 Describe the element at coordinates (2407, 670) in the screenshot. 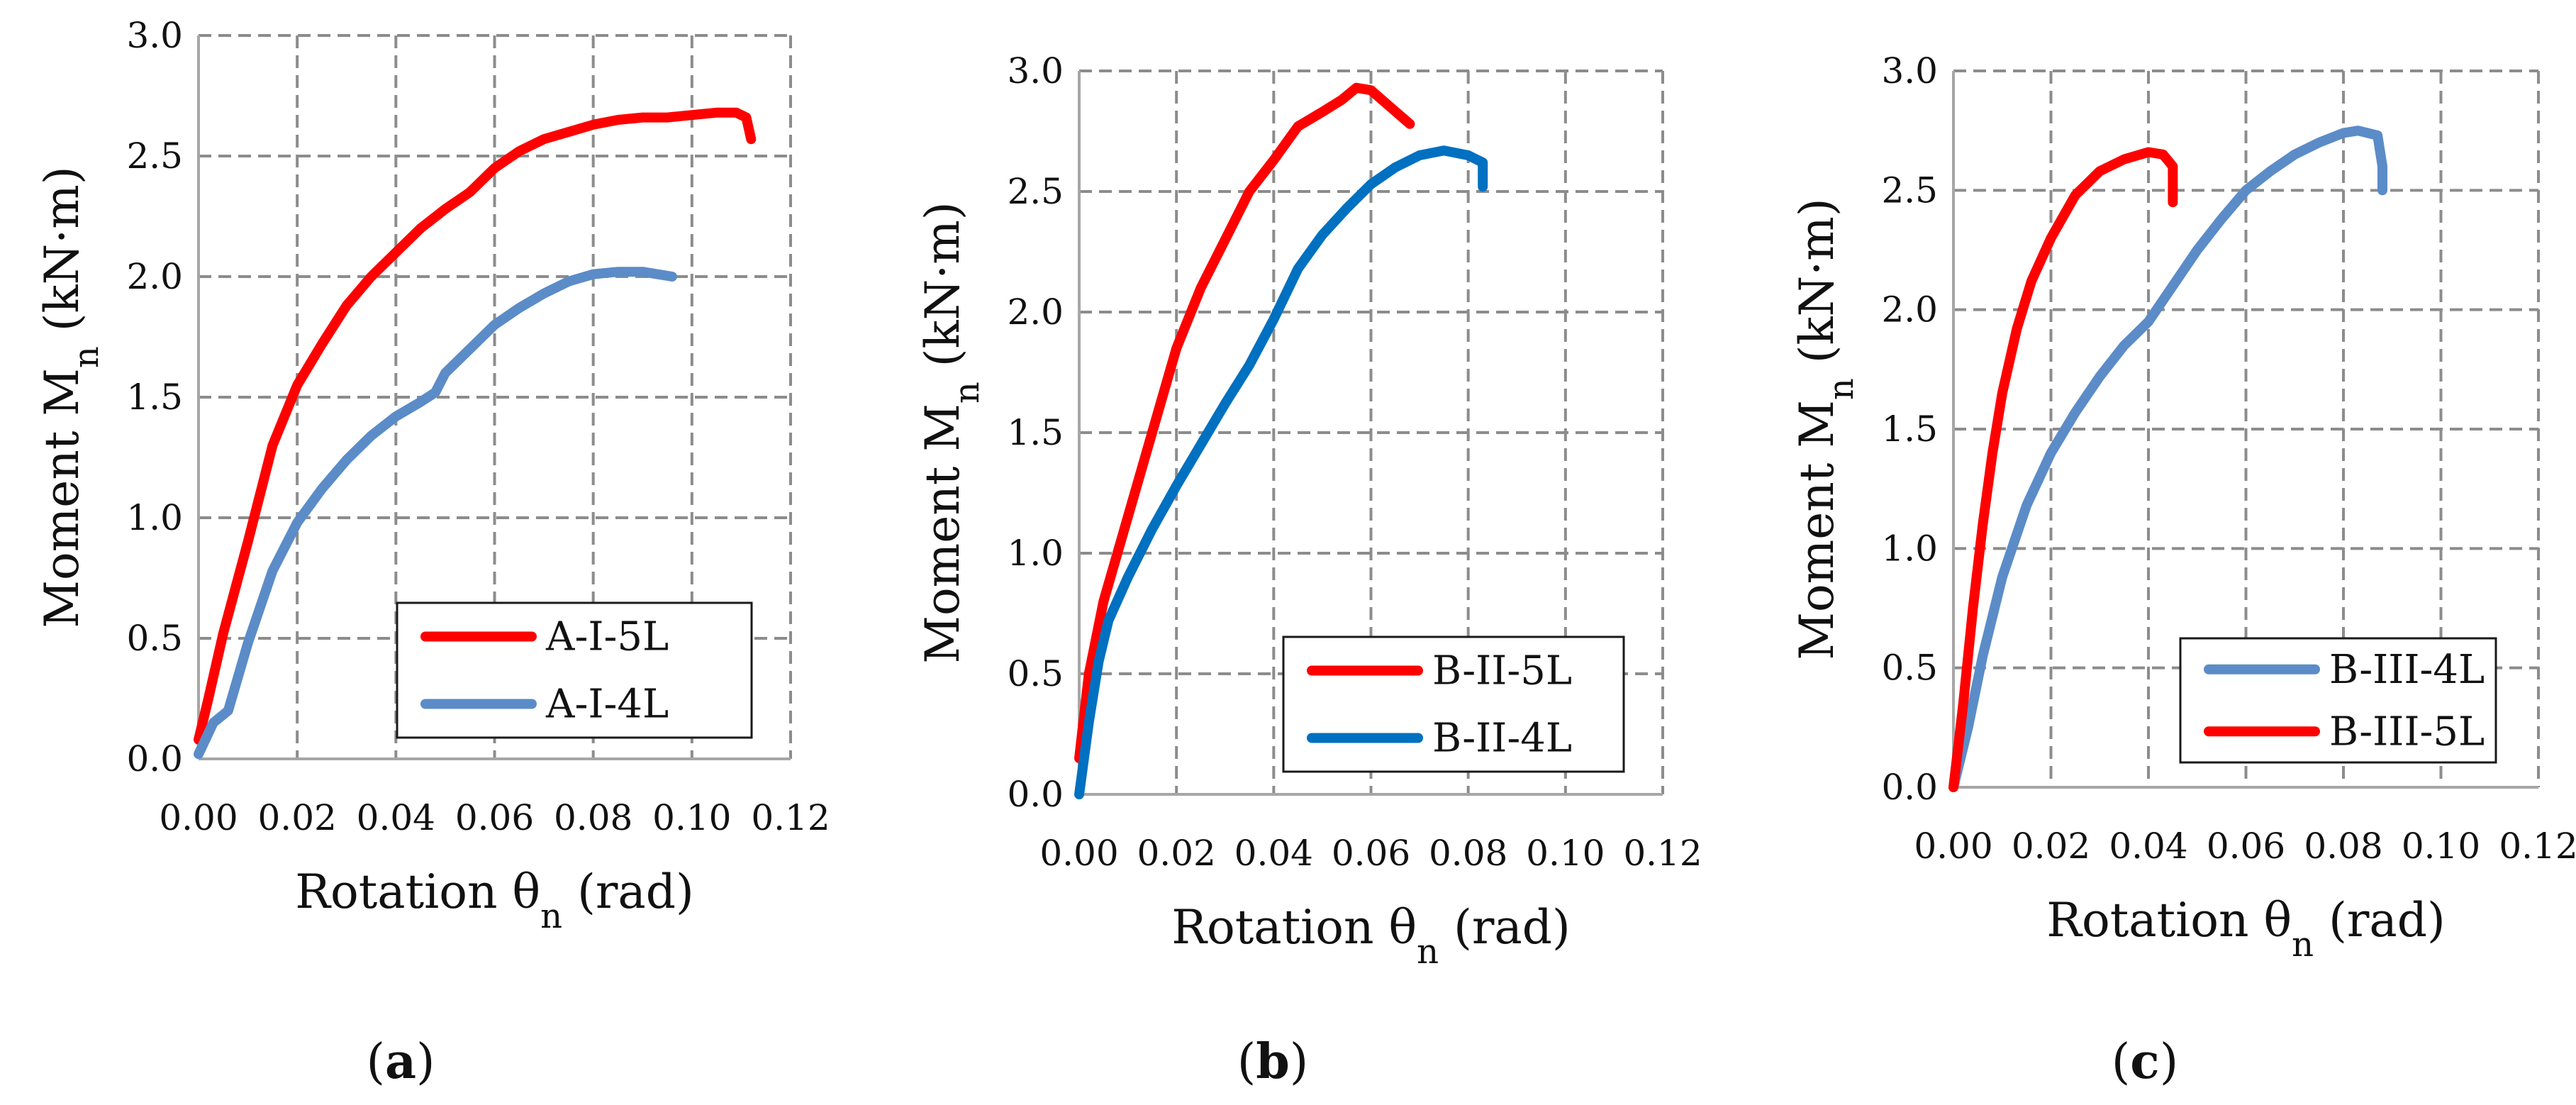

I see `legend-label: B-III-4L` at that location.